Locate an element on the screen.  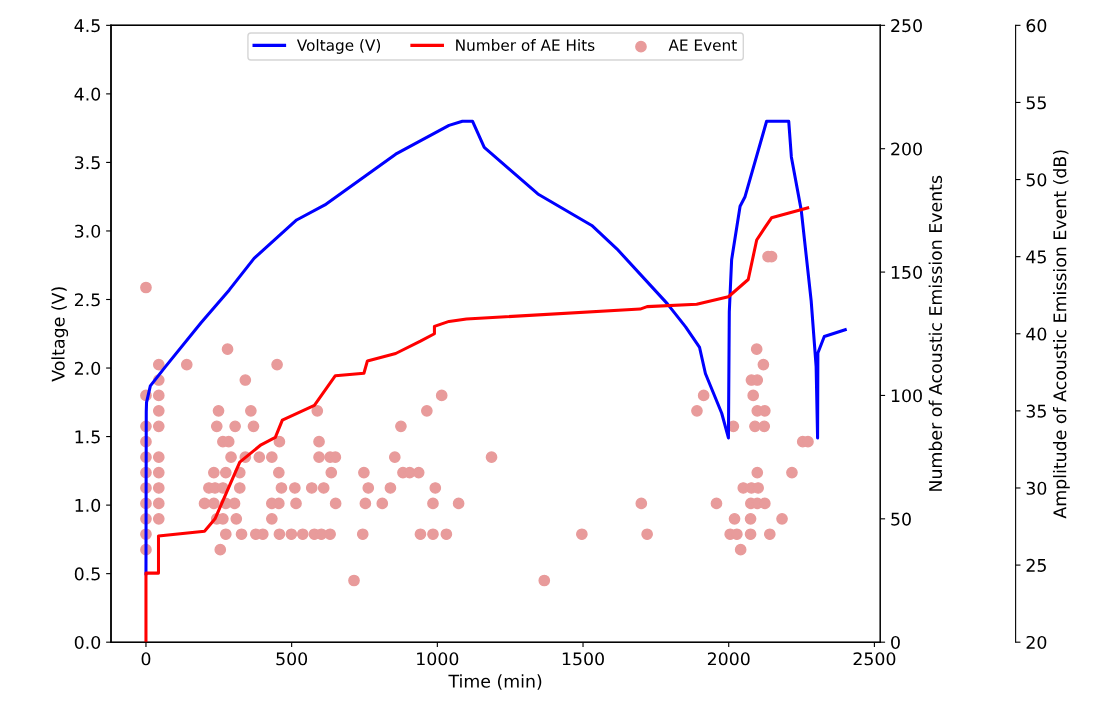
y3-tick-label: 25 is located at coordinates (1036, 565).